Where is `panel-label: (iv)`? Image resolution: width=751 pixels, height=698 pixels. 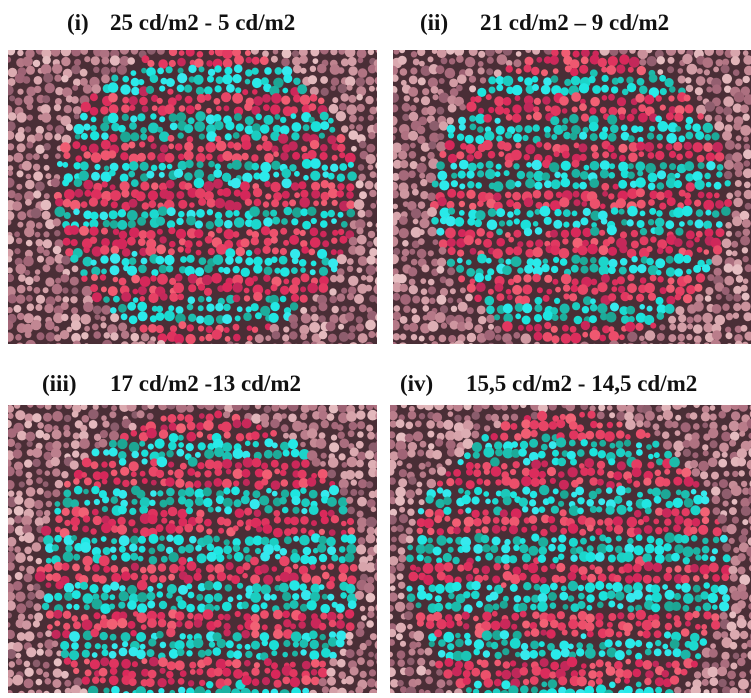
panel-label: (iv) is located at coordinates (416, 383).